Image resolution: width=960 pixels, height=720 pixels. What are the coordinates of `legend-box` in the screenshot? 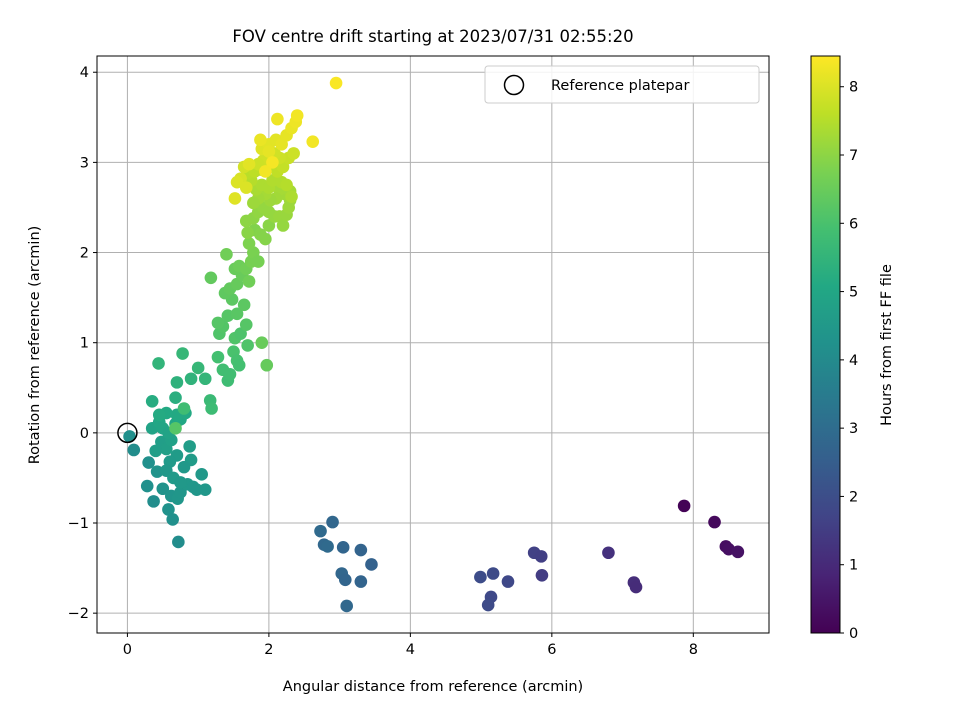 It's located at (622, 84).